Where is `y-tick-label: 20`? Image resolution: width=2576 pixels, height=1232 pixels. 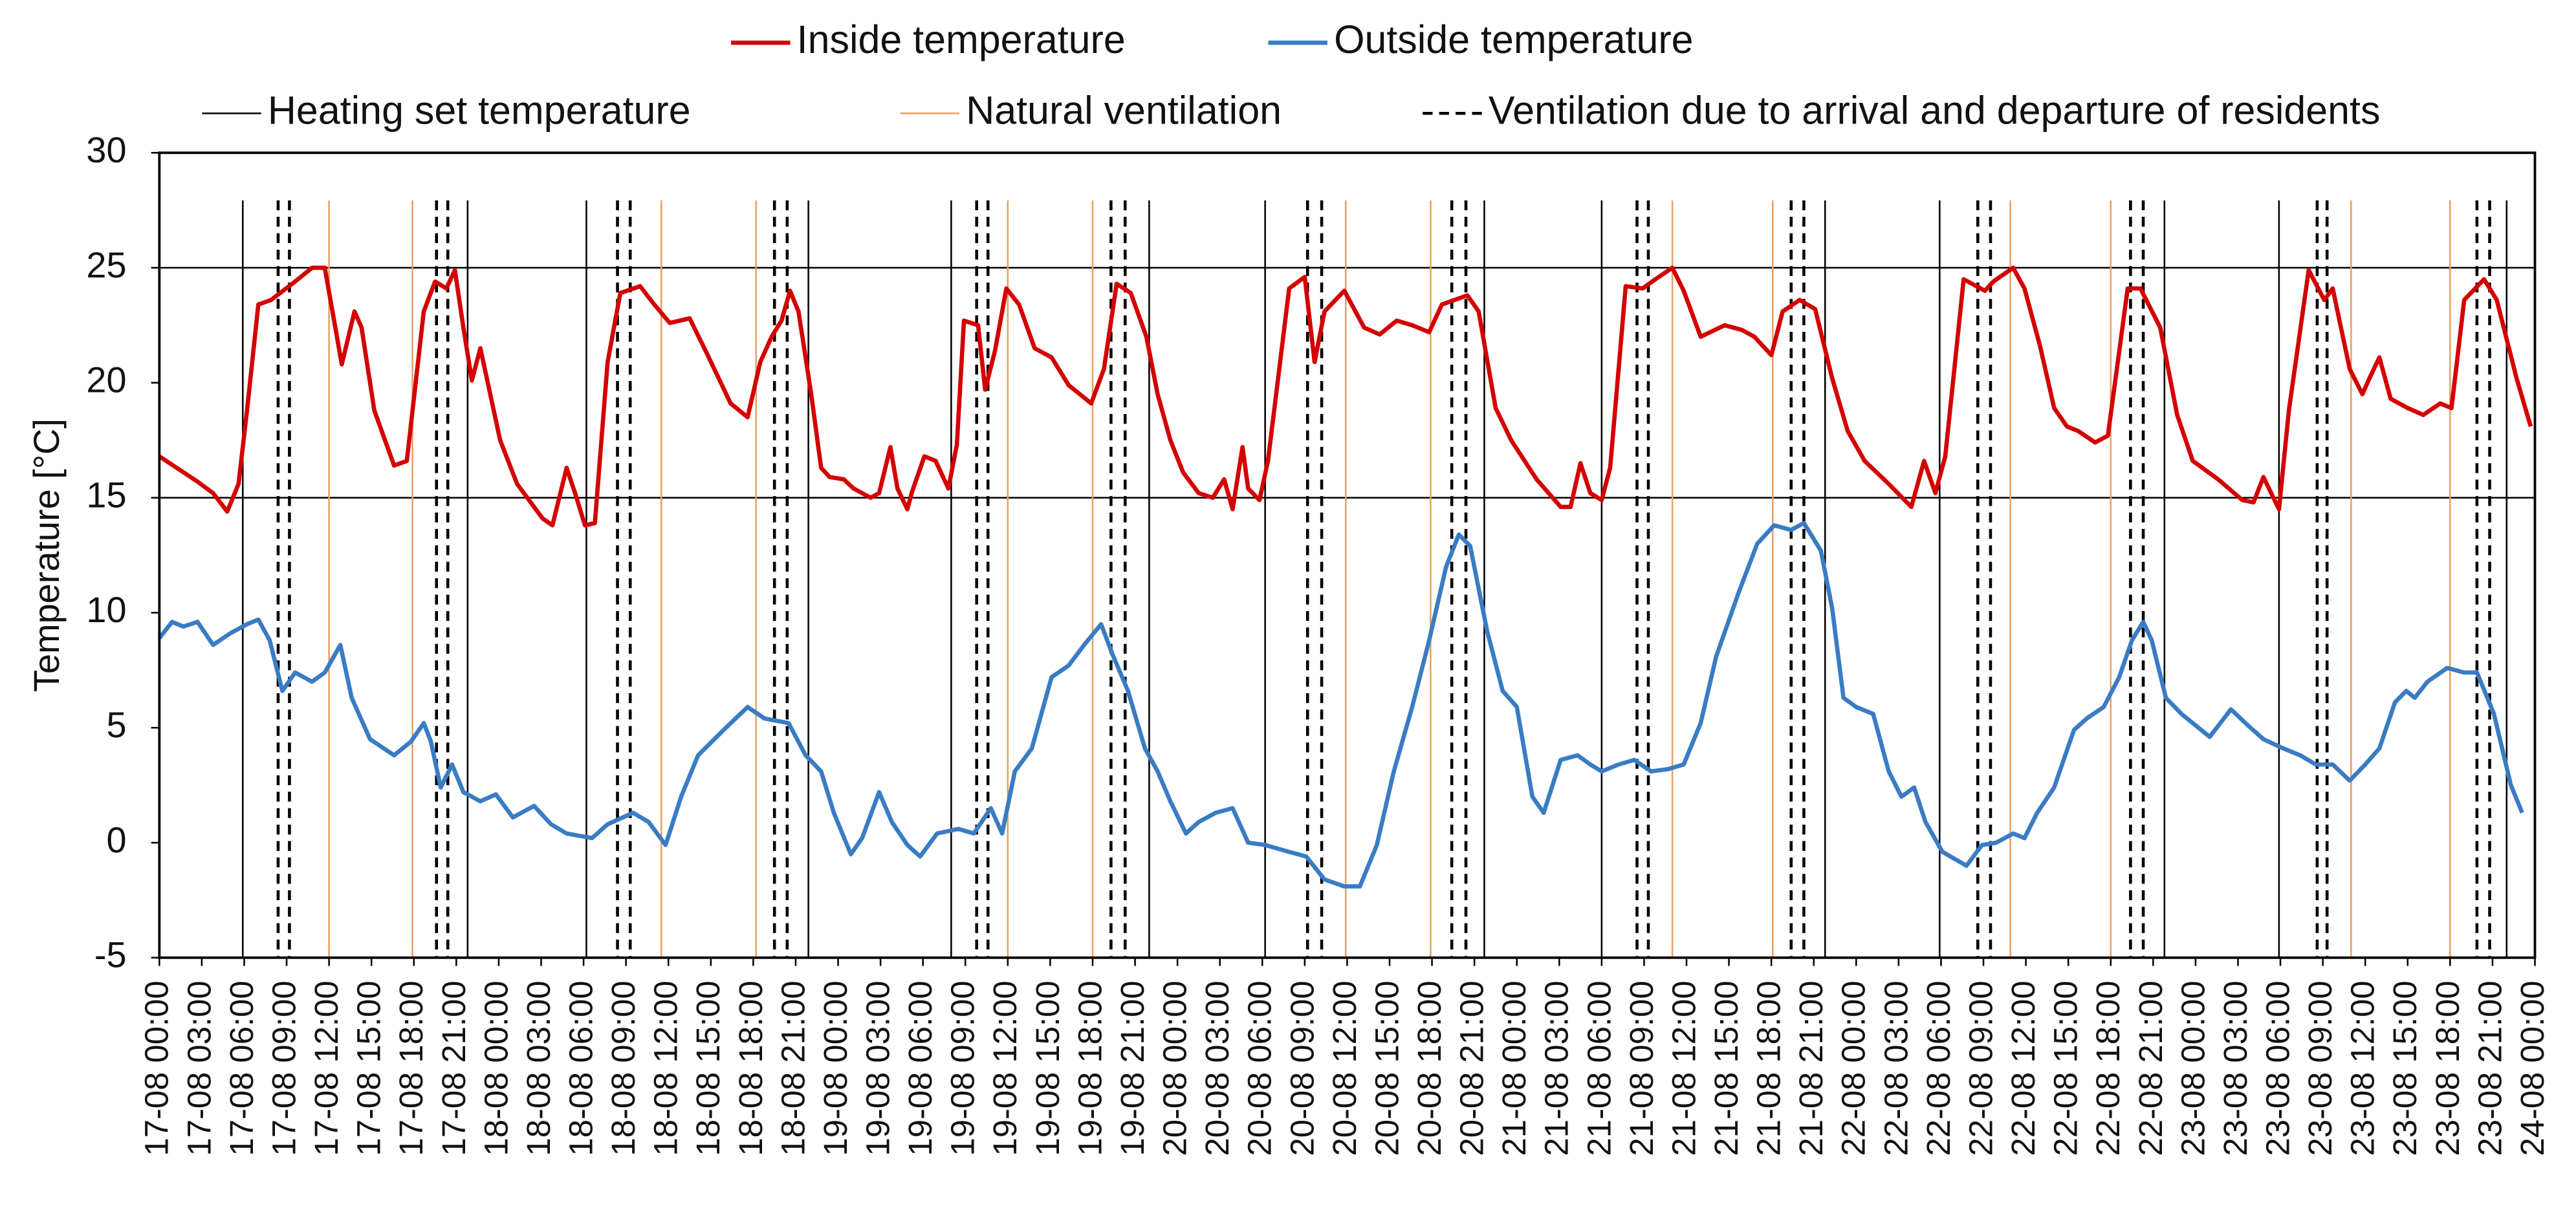
y-tick-label: 20 is located at coordinates (106, 380).